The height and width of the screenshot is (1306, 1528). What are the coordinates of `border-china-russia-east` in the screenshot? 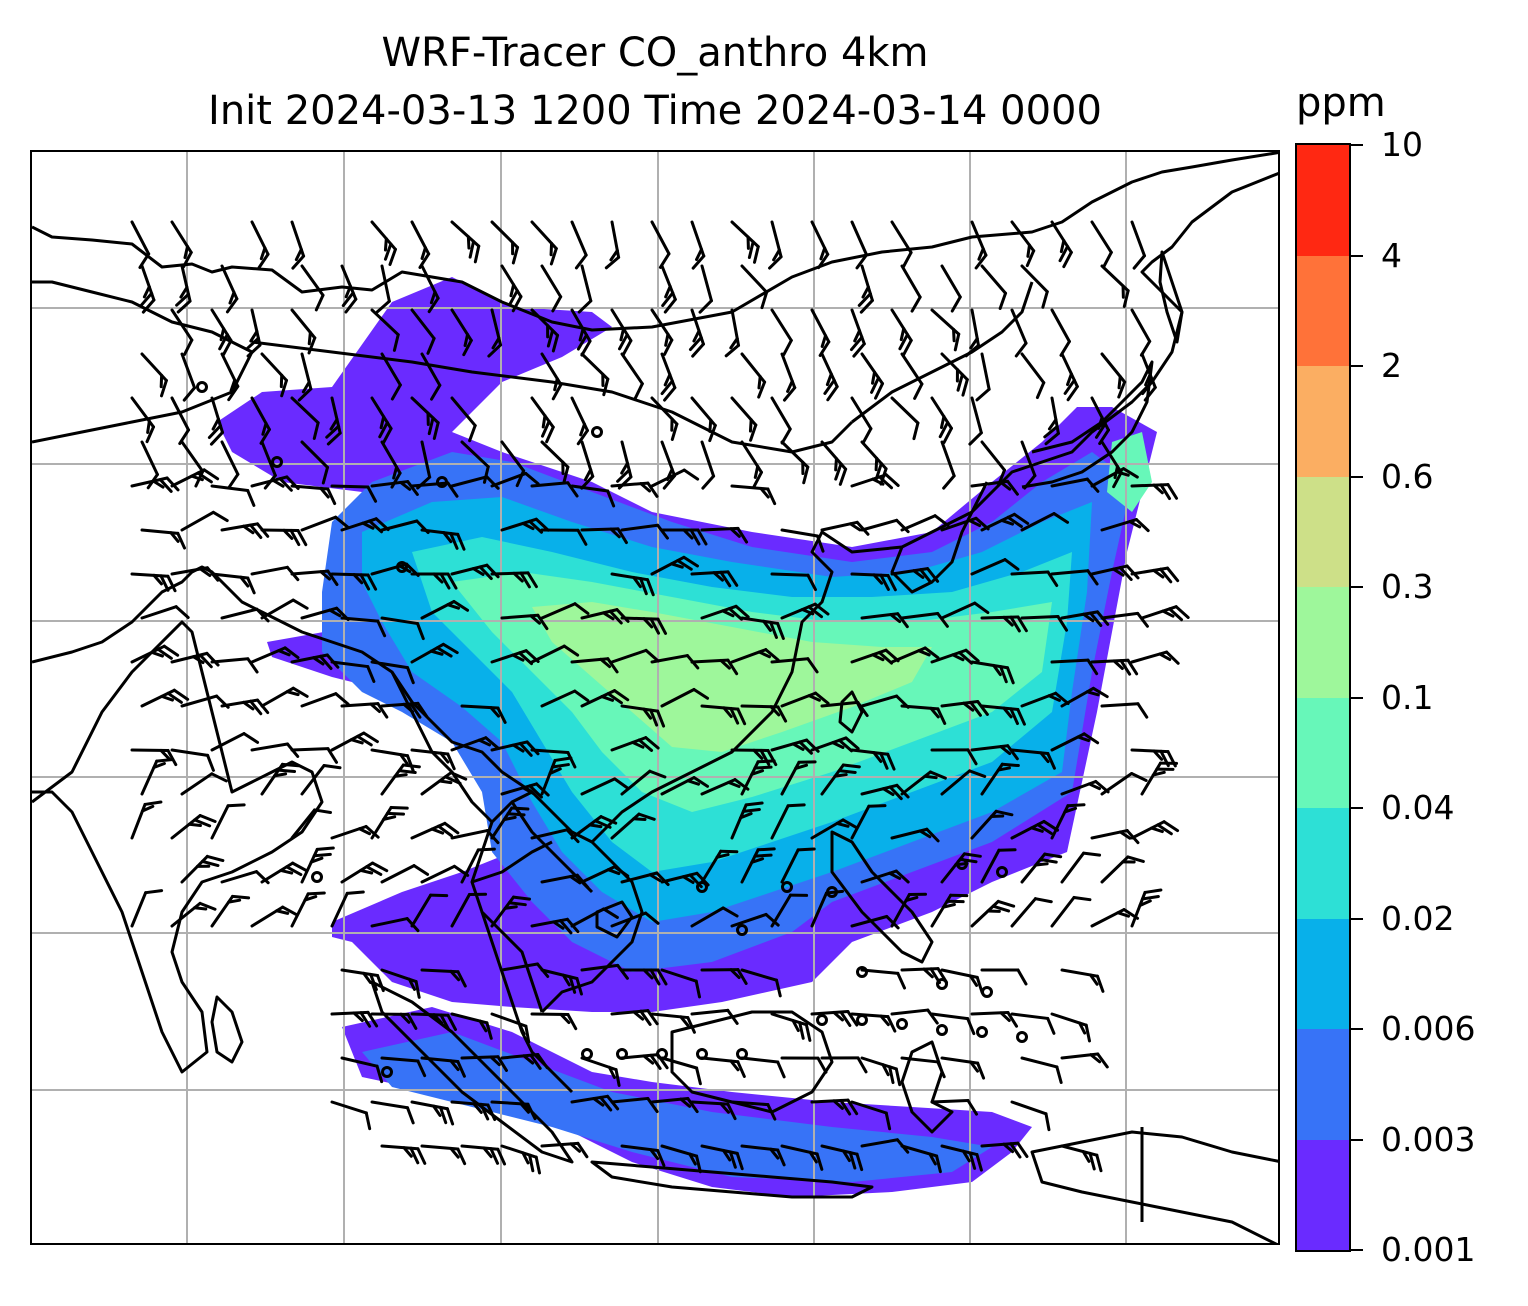 It's located at (942, 352).